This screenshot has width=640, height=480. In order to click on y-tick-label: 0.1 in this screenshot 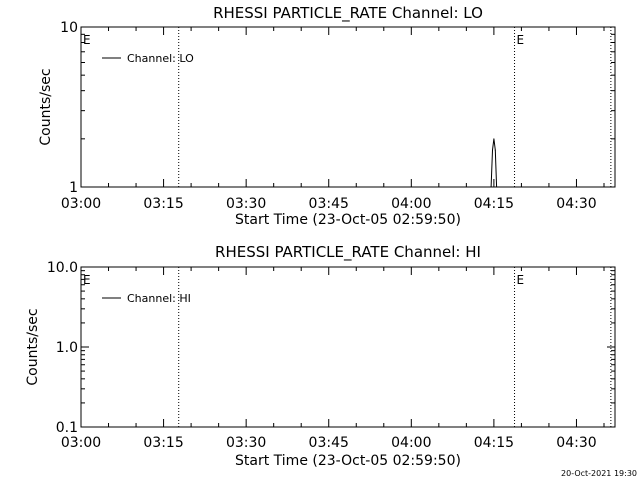, I will do `click(67, 428)`.